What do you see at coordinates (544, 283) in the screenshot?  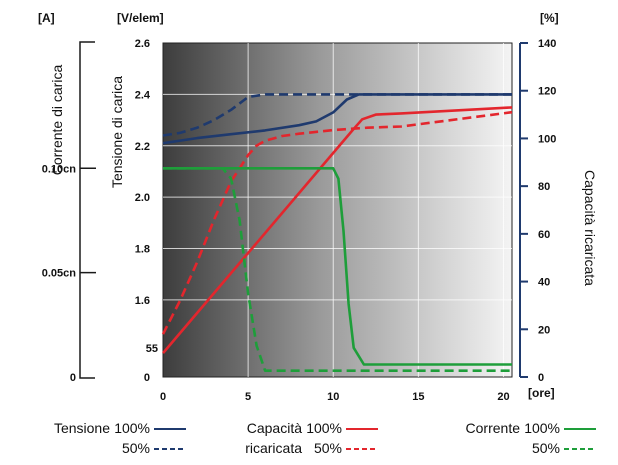 I see `percent-tick-label: 40` at bounding box center [544, 283].